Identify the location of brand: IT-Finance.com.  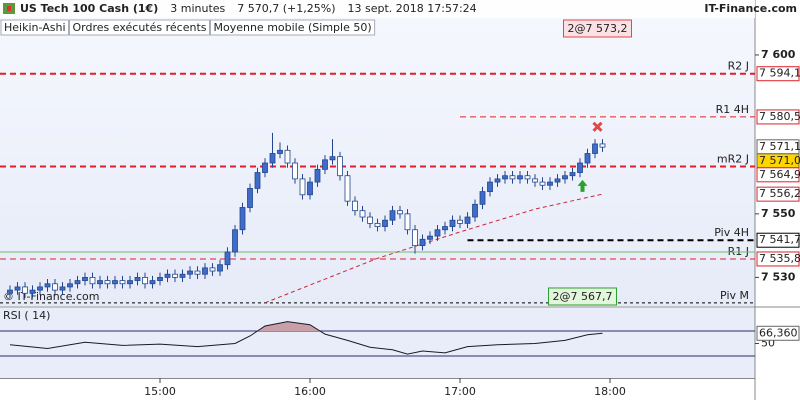
(750, 8).